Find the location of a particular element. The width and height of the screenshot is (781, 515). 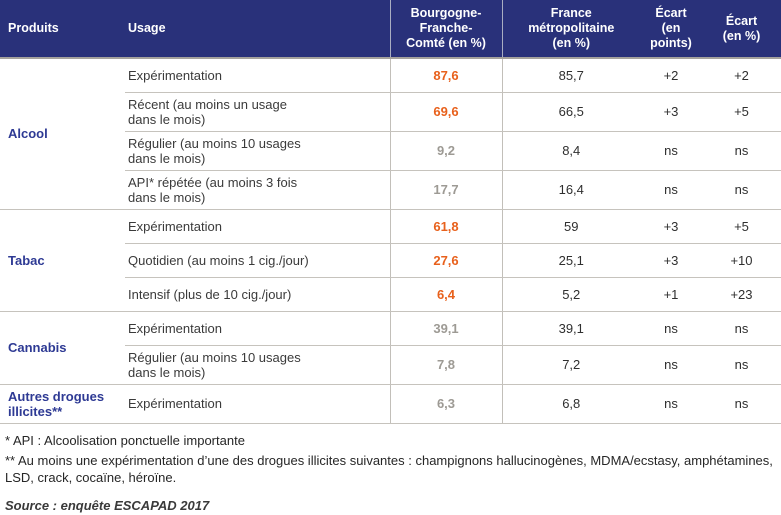

column-header-ecart-points: Écart (en points) is located at coordinates (671, 29).